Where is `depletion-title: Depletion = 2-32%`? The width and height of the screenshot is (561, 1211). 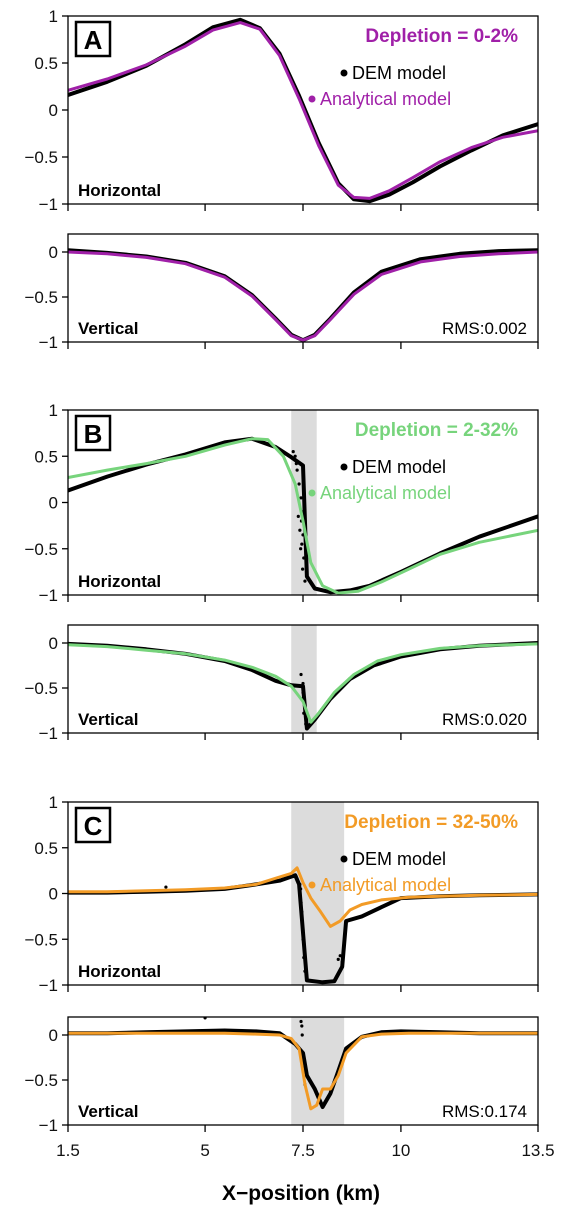 depletion-title: Depletion = 2-32% is located at coordinates (436, 430).